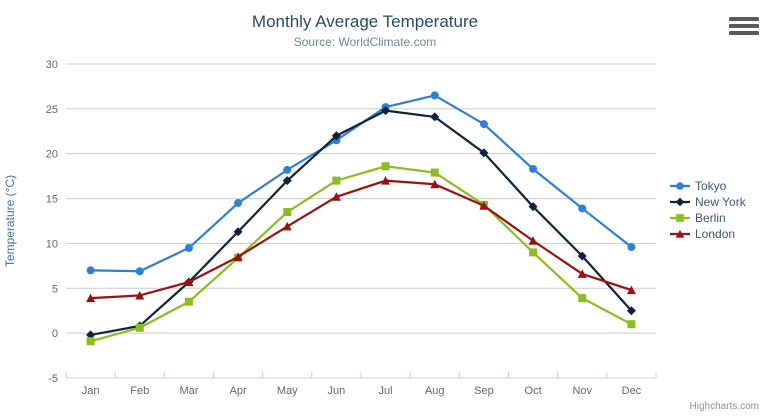 The image size is (769, 416). I want to click on x-axis-label: Mar, so click(188, 391).